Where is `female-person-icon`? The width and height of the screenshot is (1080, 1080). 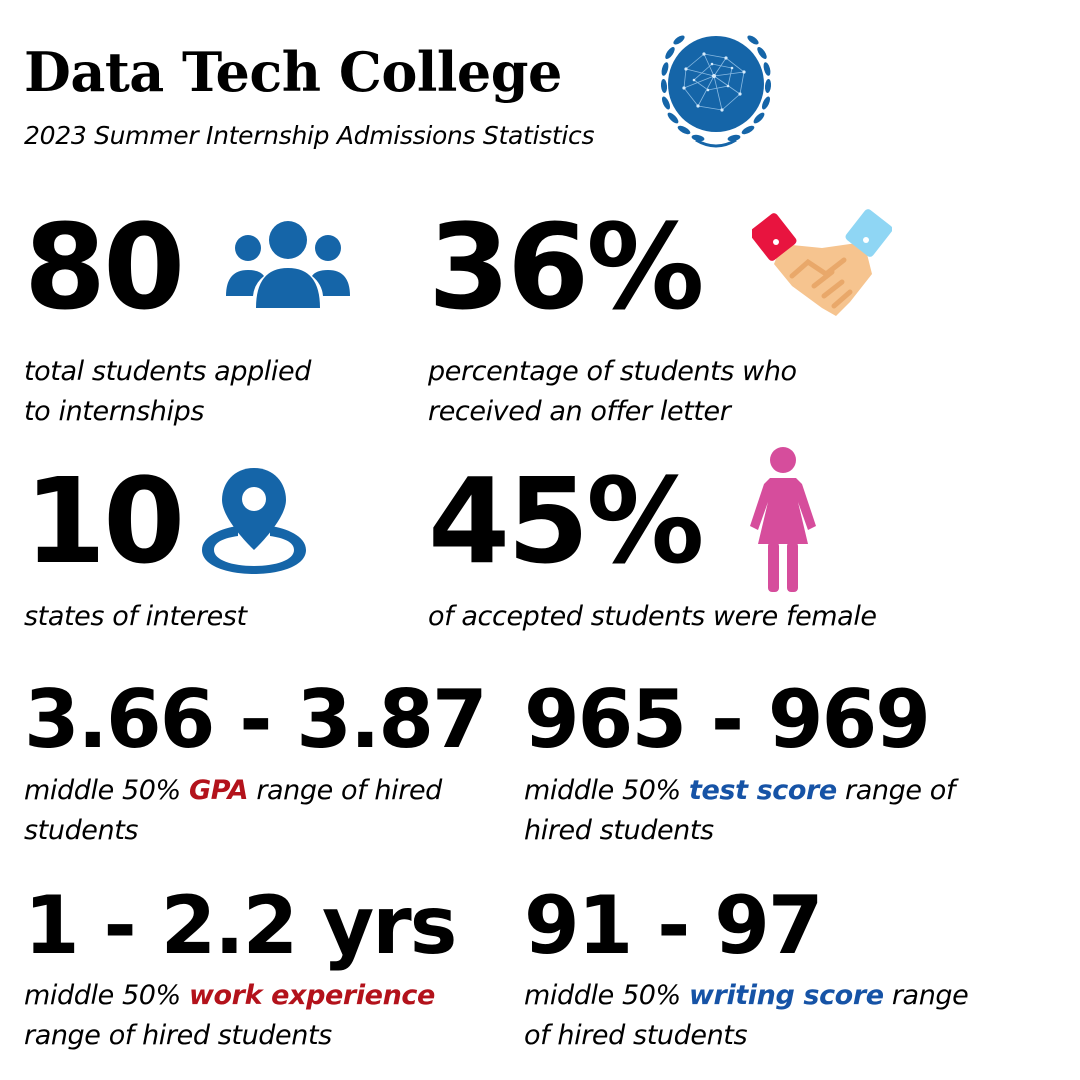 female-person-icon is located at coordinates (783, 519).